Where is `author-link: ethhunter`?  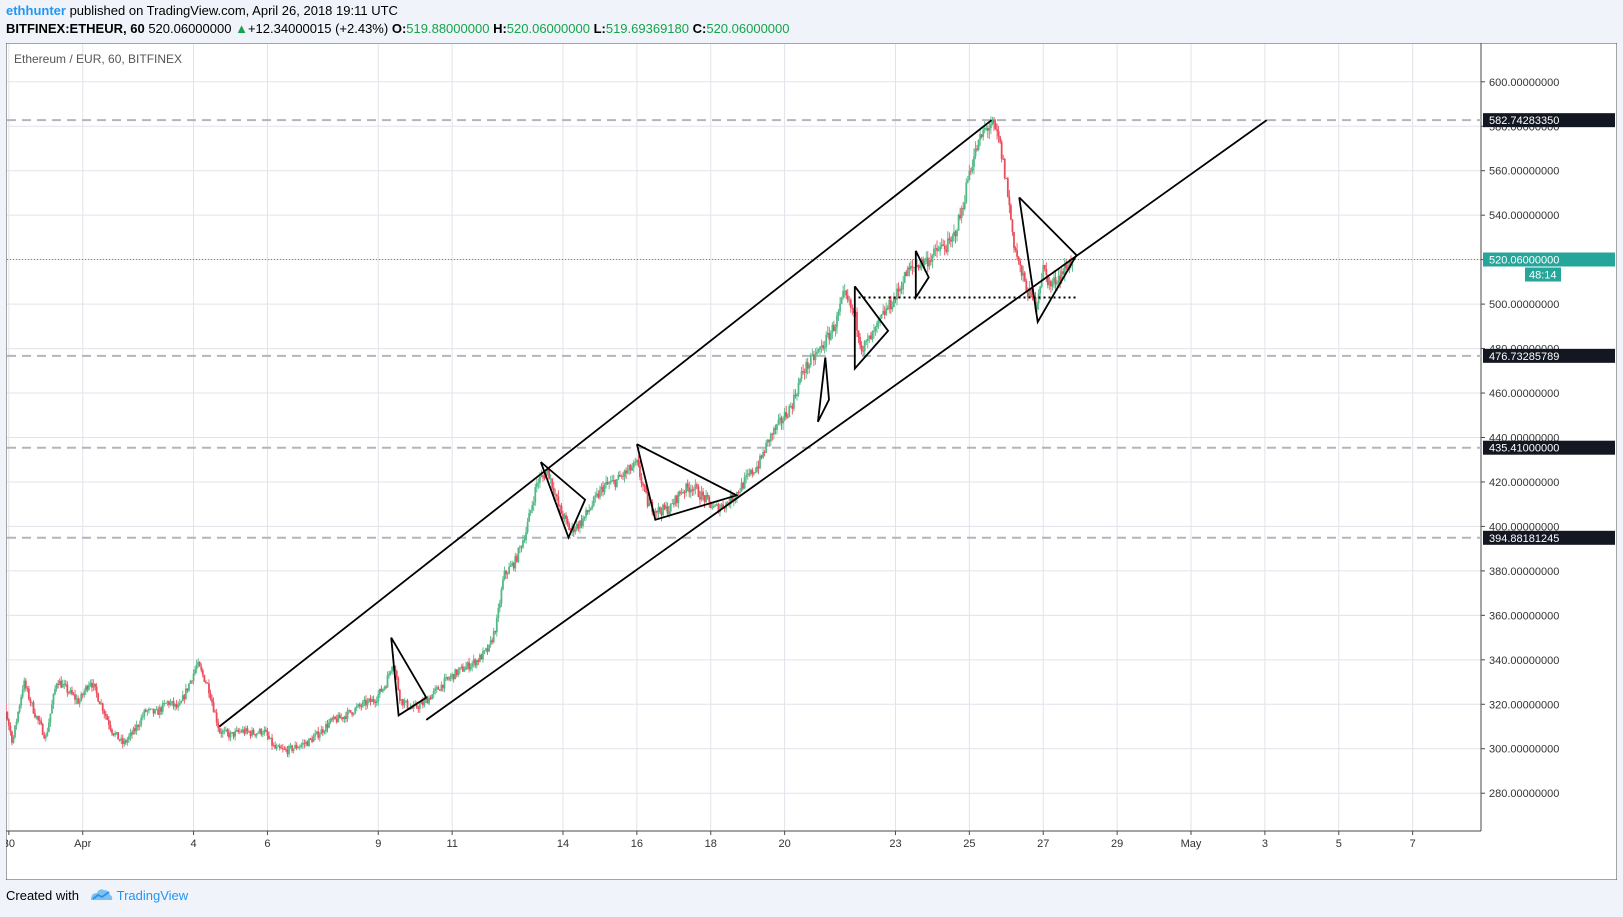 author-link: ethhunter is located at coordinates (36, 10).